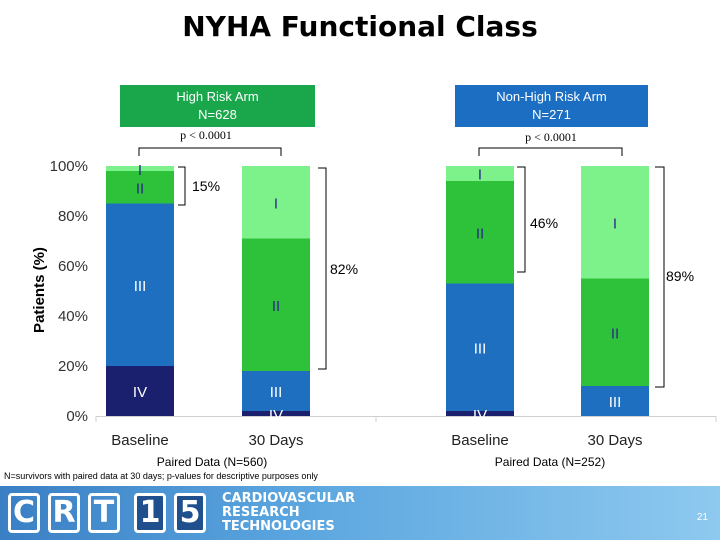 The height and width of the screenshot is (540, 720). I want to click on high-risk-arm-label: High Risk Arm, so click(217, 96).